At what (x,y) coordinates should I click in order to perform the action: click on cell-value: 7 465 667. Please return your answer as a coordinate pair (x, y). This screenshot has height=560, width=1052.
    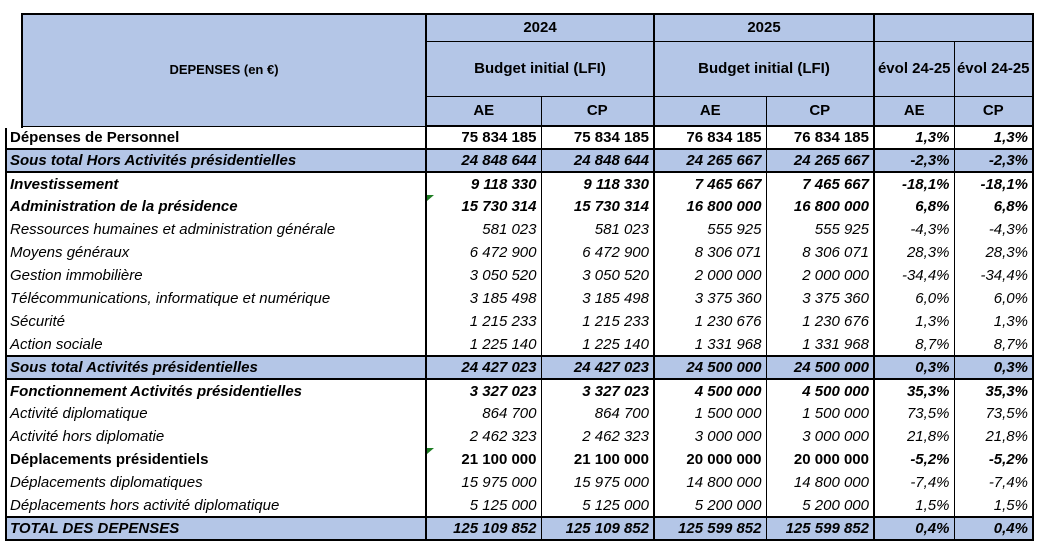
    Looking at the image, I should click on (710, 183).